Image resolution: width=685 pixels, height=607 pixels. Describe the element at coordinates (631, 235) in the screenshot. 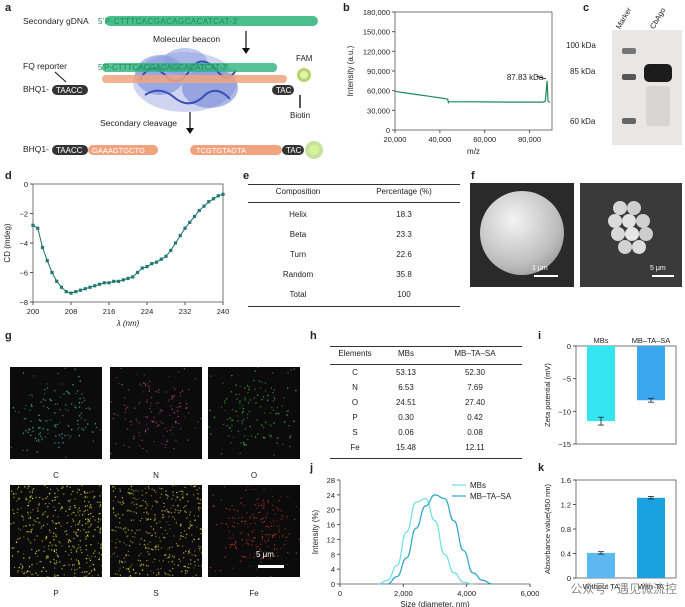

I see `sem-image-cluster: 5 μm` at that location.